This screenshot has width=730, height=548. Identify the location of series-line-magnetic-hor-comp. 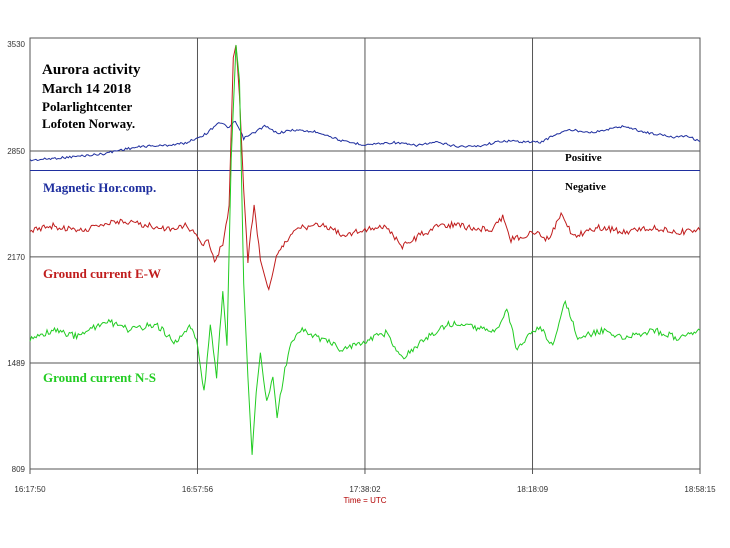
(365, 141).